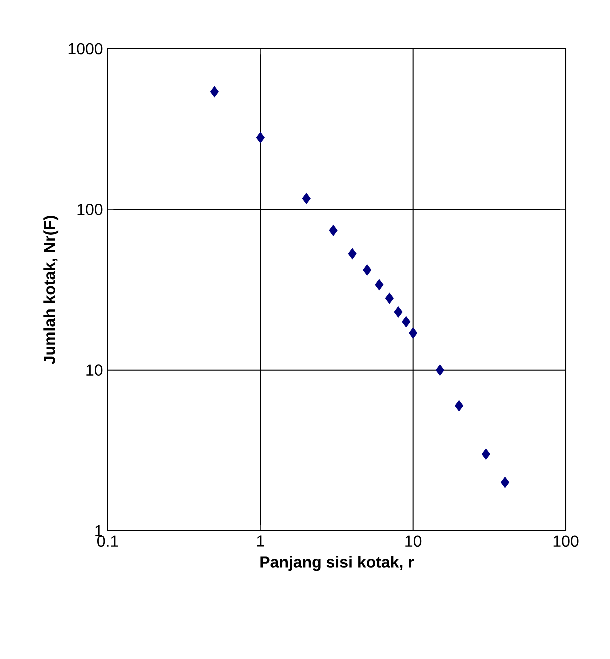 The width and height of the screenshot is (610, 659). What do you see at coordinates (94, 370) in the screenshot?
I see `y-tick-label: 10` at bounding box center [94, 370].